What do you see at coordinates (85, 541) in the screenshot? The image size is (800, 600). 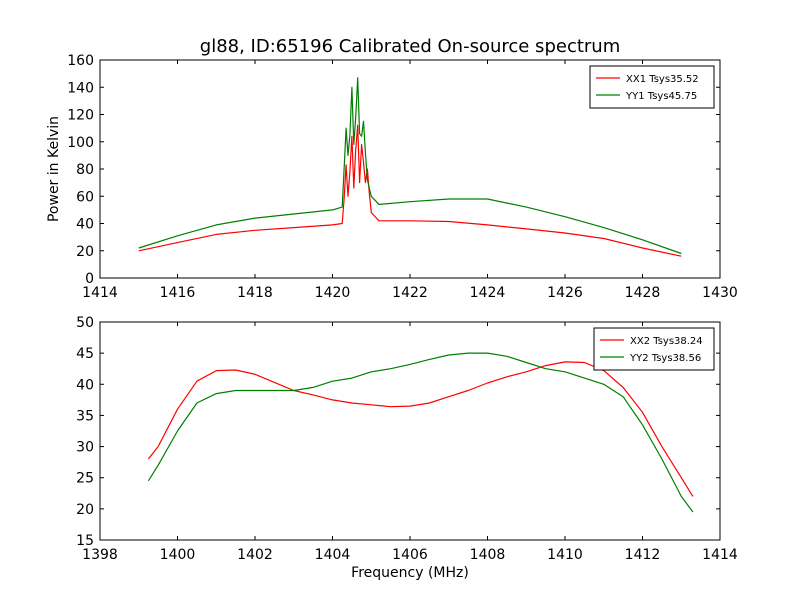 I see `y-tick-label: 15` at bounding box center [85, 541].